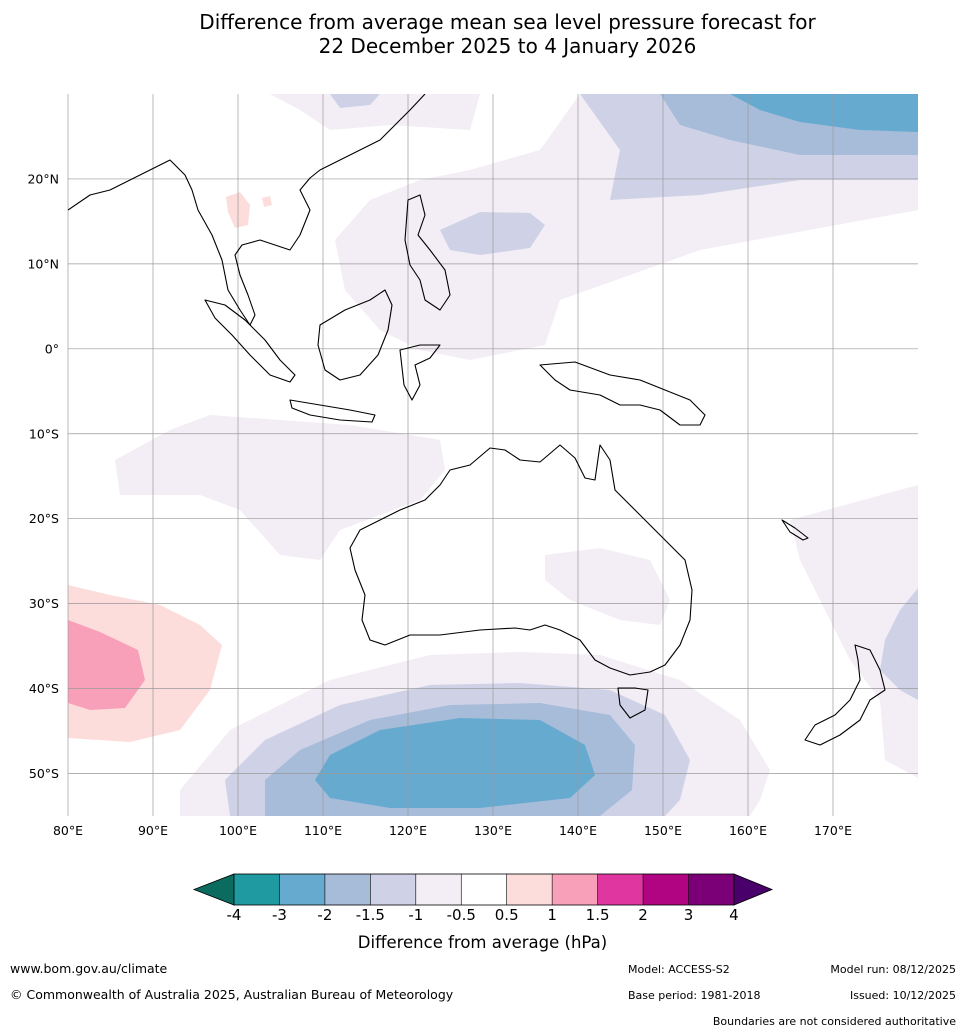  What do you see at coordinates (238, 830) in the screenshot?
I see `lon-label: 100°E` at bounding box center [238, 830].